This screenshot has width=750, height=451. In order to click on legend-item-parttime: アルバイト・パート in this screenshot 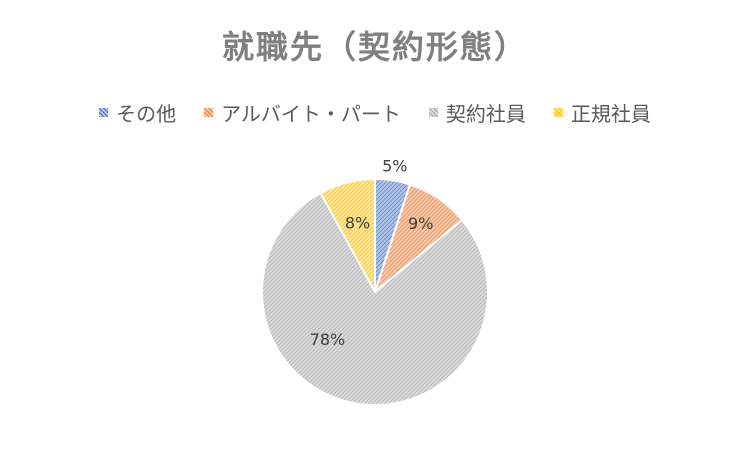, I will do `click(302, 112)`.